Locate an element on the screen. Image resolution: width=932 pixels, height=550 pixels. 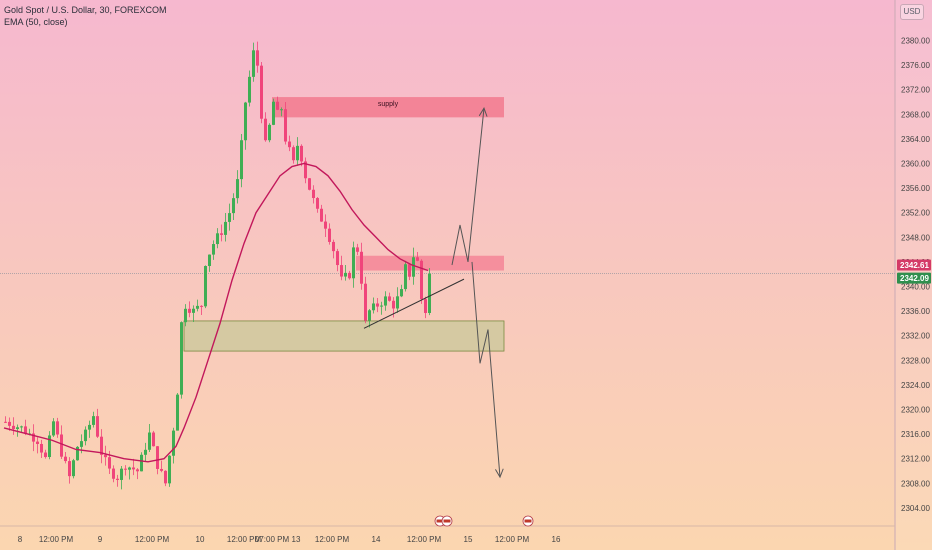
y-tick-label: 2340.00 is located at coordinates (915, 287).